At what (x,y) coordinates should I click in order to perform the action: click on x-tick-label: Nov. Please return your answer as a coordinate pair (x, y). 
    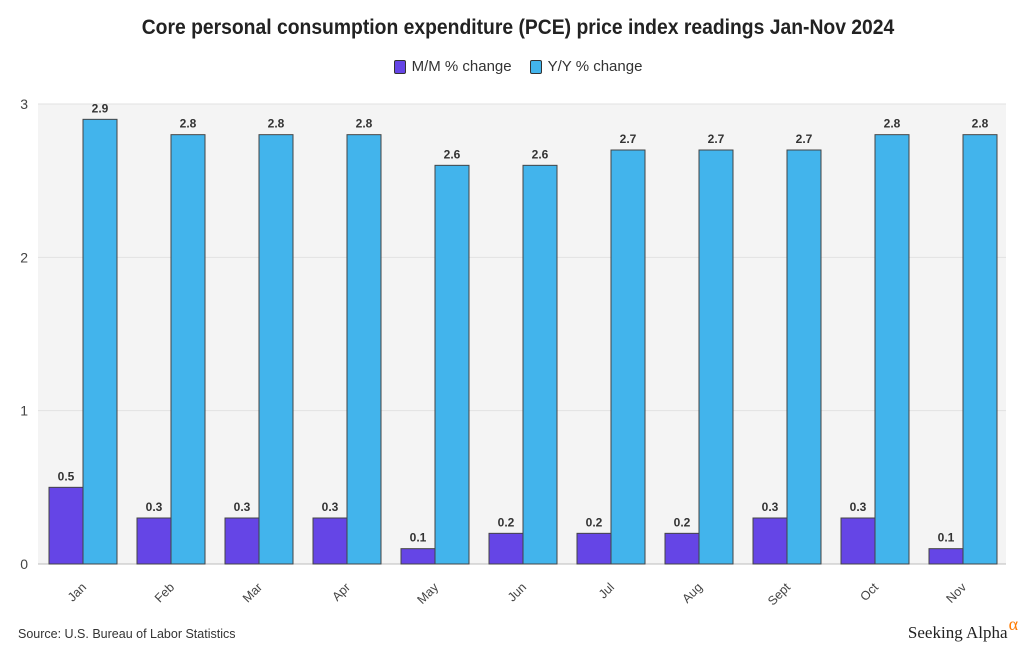
    Looking at the image, I should click on (956, 593).